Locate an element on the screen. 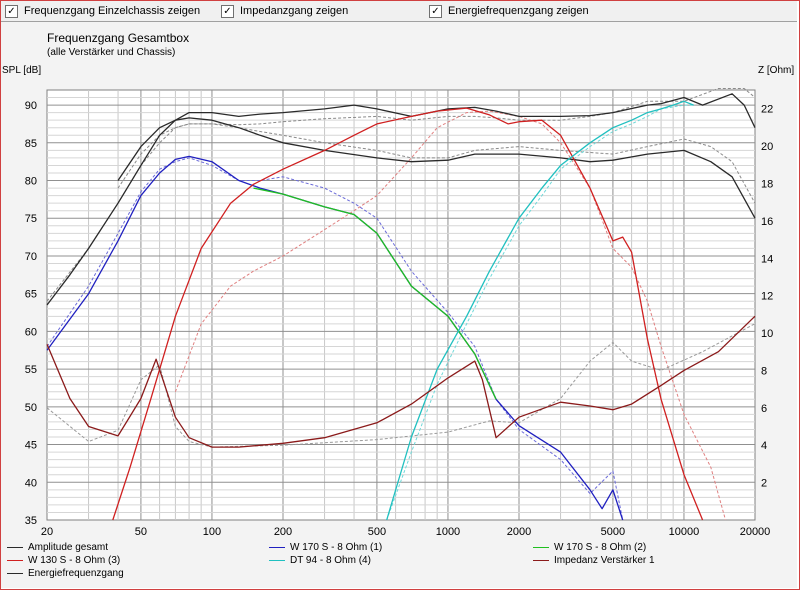  chart-title: Frequenzgang Gesamtbox is located at coordinates (118, 38).